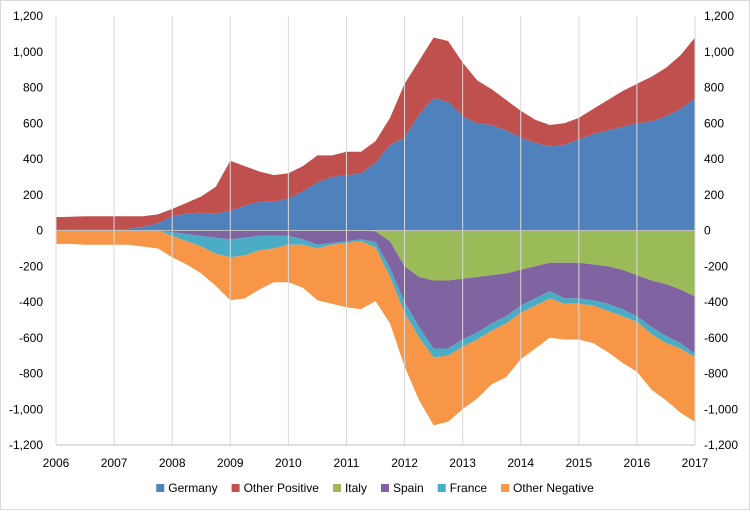 This screenshot has height=514, width=750. Describe the element at coordinates (578, 463) in the screenshot. I see `x-tick-label: 2015` at that location.